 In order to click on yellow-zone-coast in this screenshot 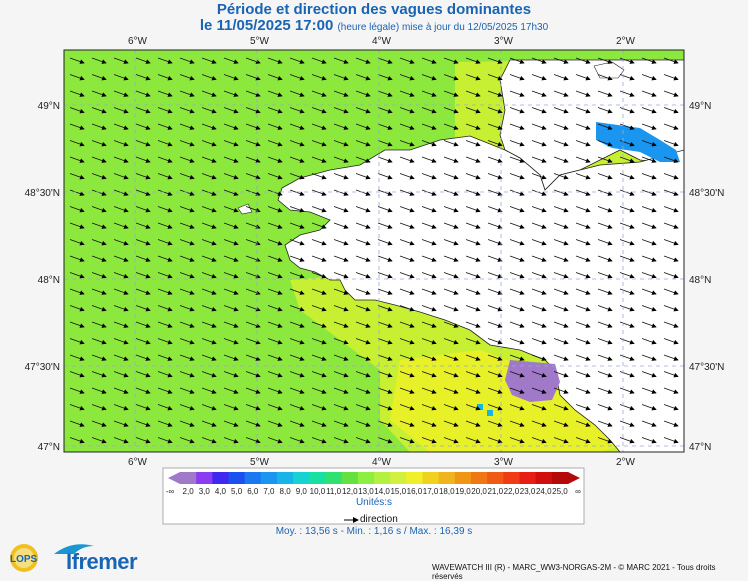, I will do `click(515, 401)`.